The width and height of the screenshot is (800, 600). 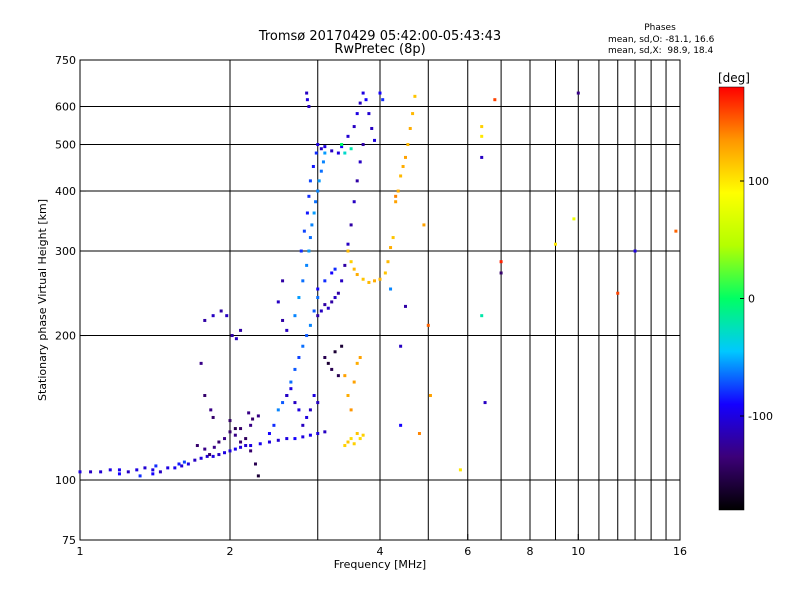 What do you see at coordinates (80, 551) in the screenshot?
I see `x-tick-label: 1` at bounding box center [80, 551].